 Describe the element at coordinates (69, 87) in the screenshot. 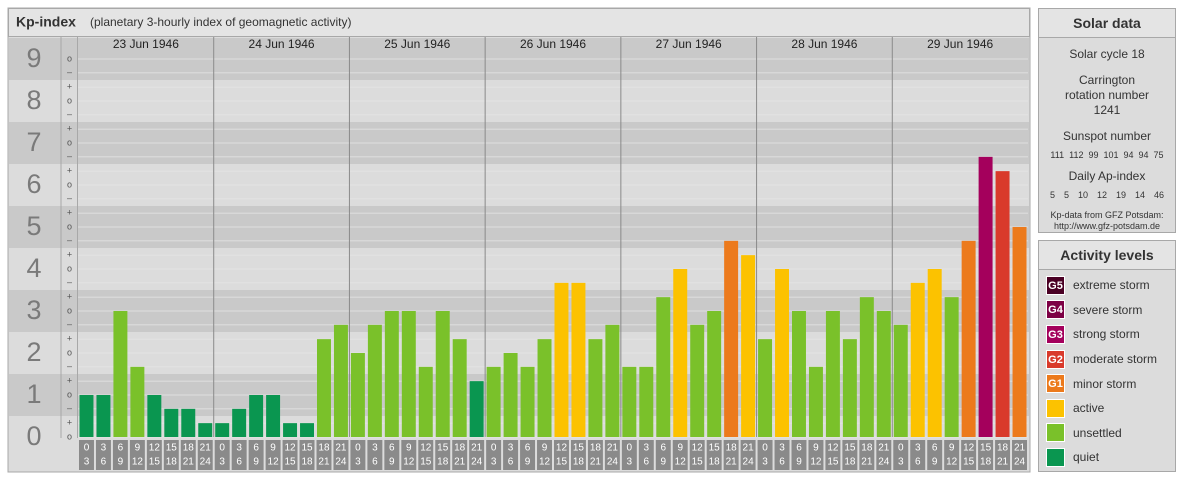

I see `minor-tick-label: +` at that location.